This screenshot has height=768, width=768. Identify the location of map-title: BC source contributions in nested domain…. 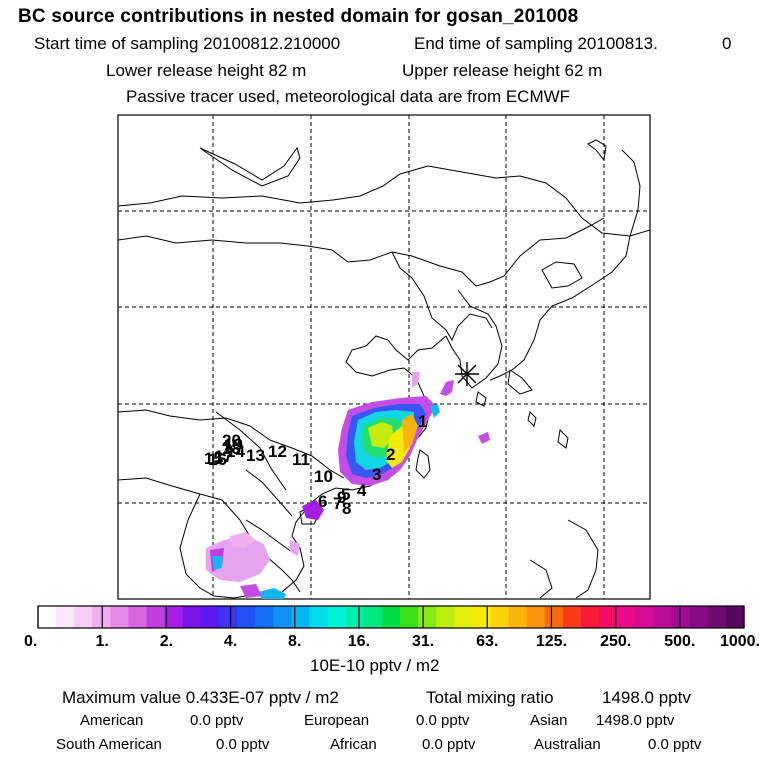
(298, 16).